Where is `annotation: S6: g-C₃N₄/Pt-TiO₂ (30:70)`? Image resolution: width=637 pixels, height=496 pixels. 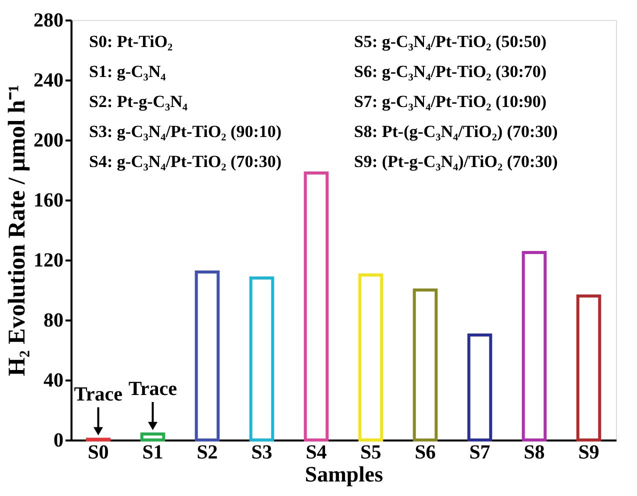
annotation: S6: g-C₃N₄/Pt-TiO₂ (30:70) is located at coordinates (450, 71).